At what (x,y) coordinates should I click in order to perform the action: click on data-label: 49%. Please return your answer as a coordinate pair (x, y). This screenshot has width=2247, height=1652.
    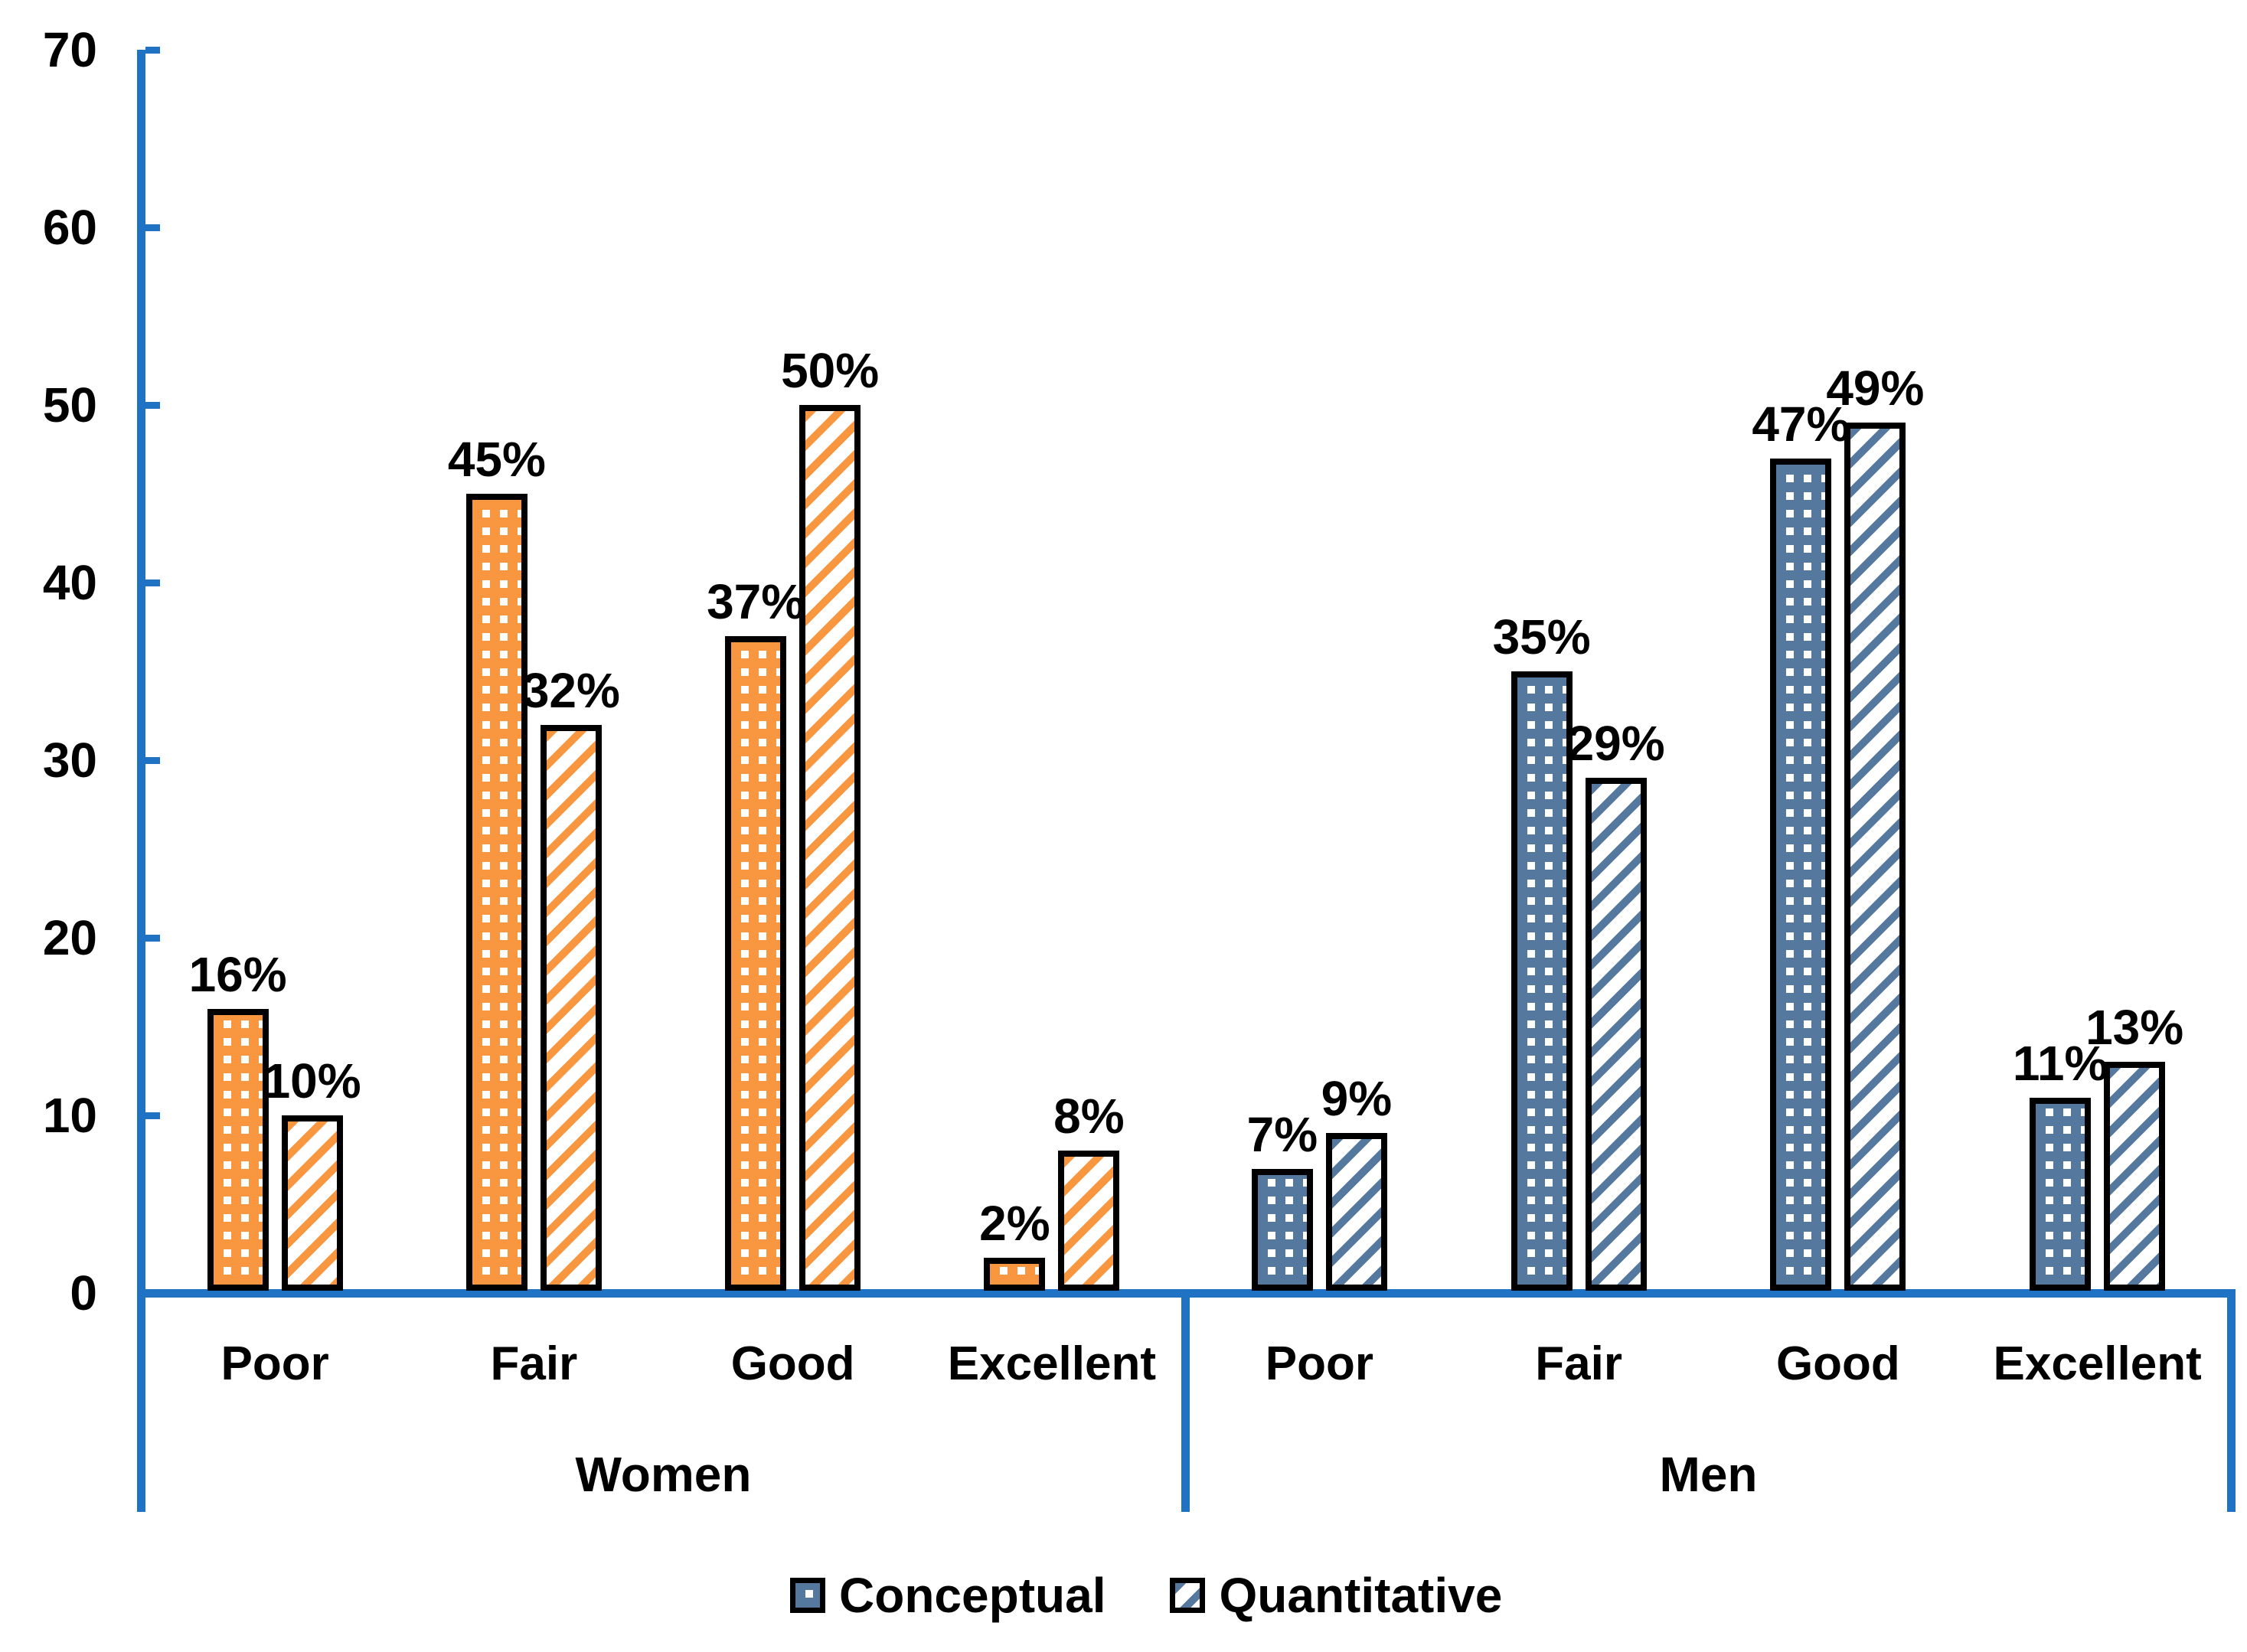
    Looking at the image, I should click on (1875, 389).